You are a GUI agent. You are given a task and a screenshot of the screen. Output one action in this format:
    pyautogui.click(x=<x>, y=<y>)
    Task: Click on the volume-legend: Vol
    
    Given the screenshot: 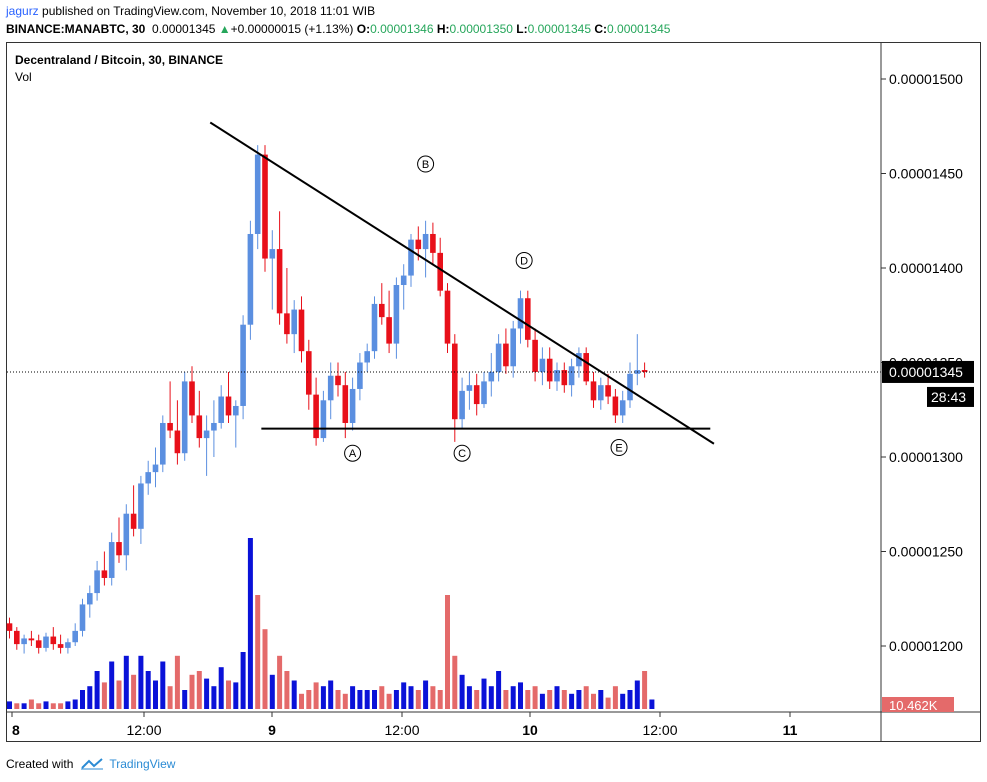 What is the action you would take?
    pyautogui.click(x=23, y=77)
    